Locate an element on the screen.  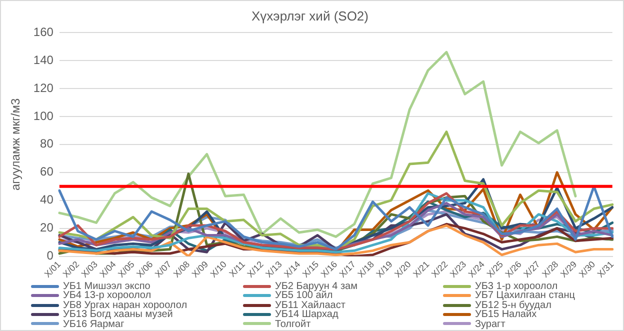
legend-label: УБ8 Ургах наран хороолол is located at coordinates (125, 305).